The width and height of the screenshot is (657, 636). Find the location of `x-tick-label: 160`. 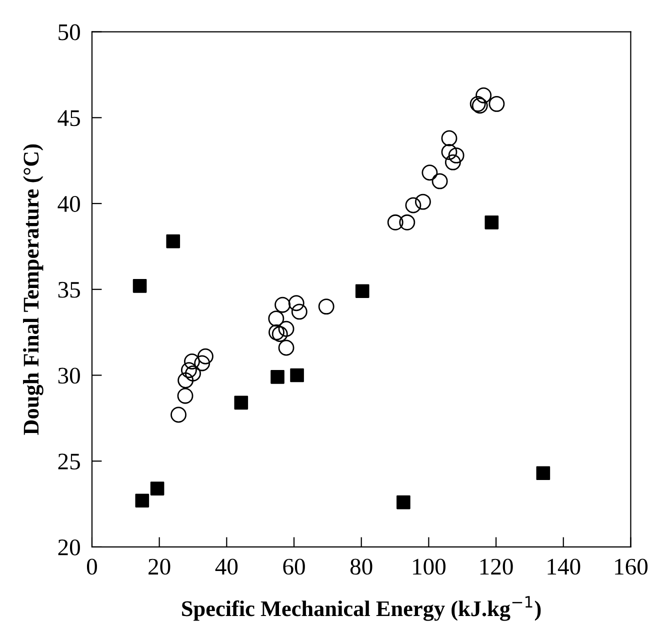

x-tick-label: 160 is located at coordinates (631, 566).